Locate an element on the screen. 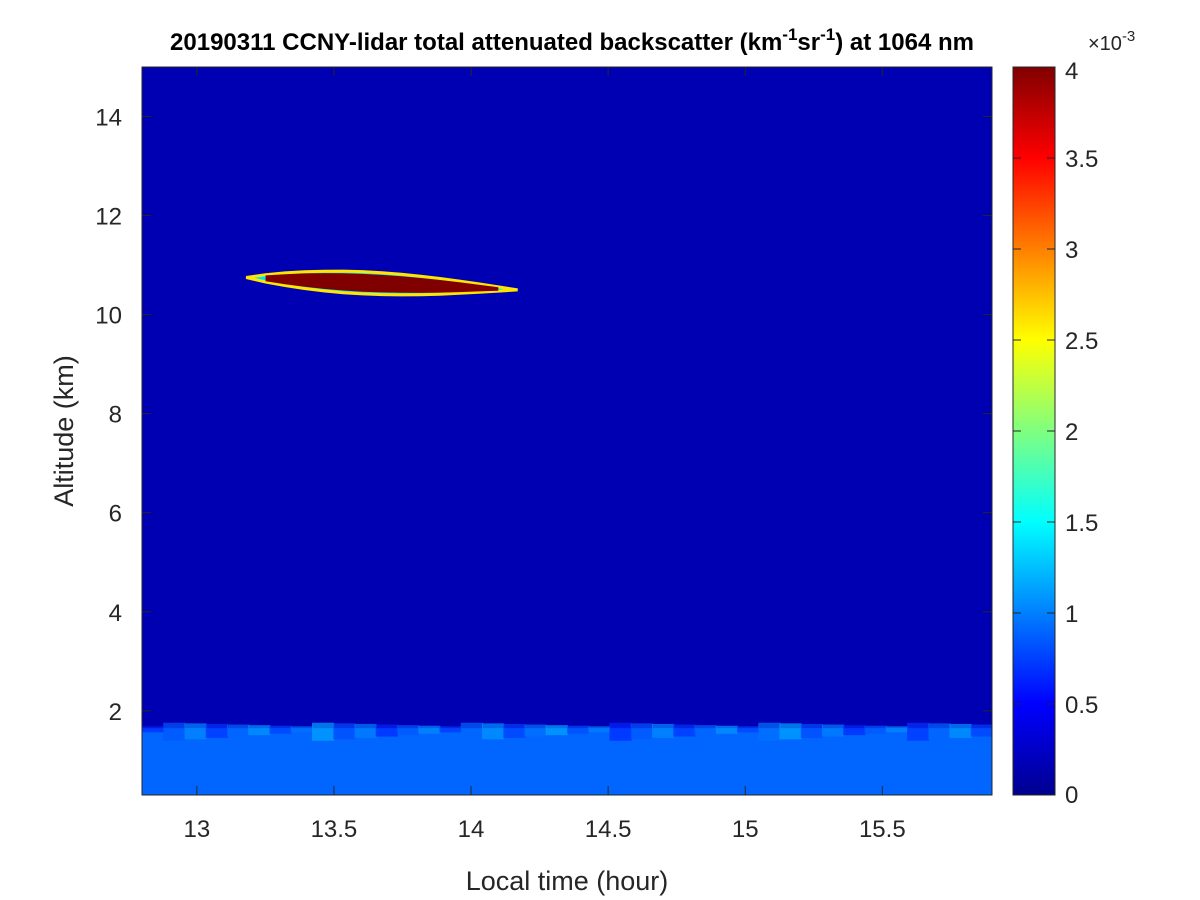 The width and height of the screenshot is (1200, 900). x-axis-label: Local time (hour) is located at coordinates (567, 881).